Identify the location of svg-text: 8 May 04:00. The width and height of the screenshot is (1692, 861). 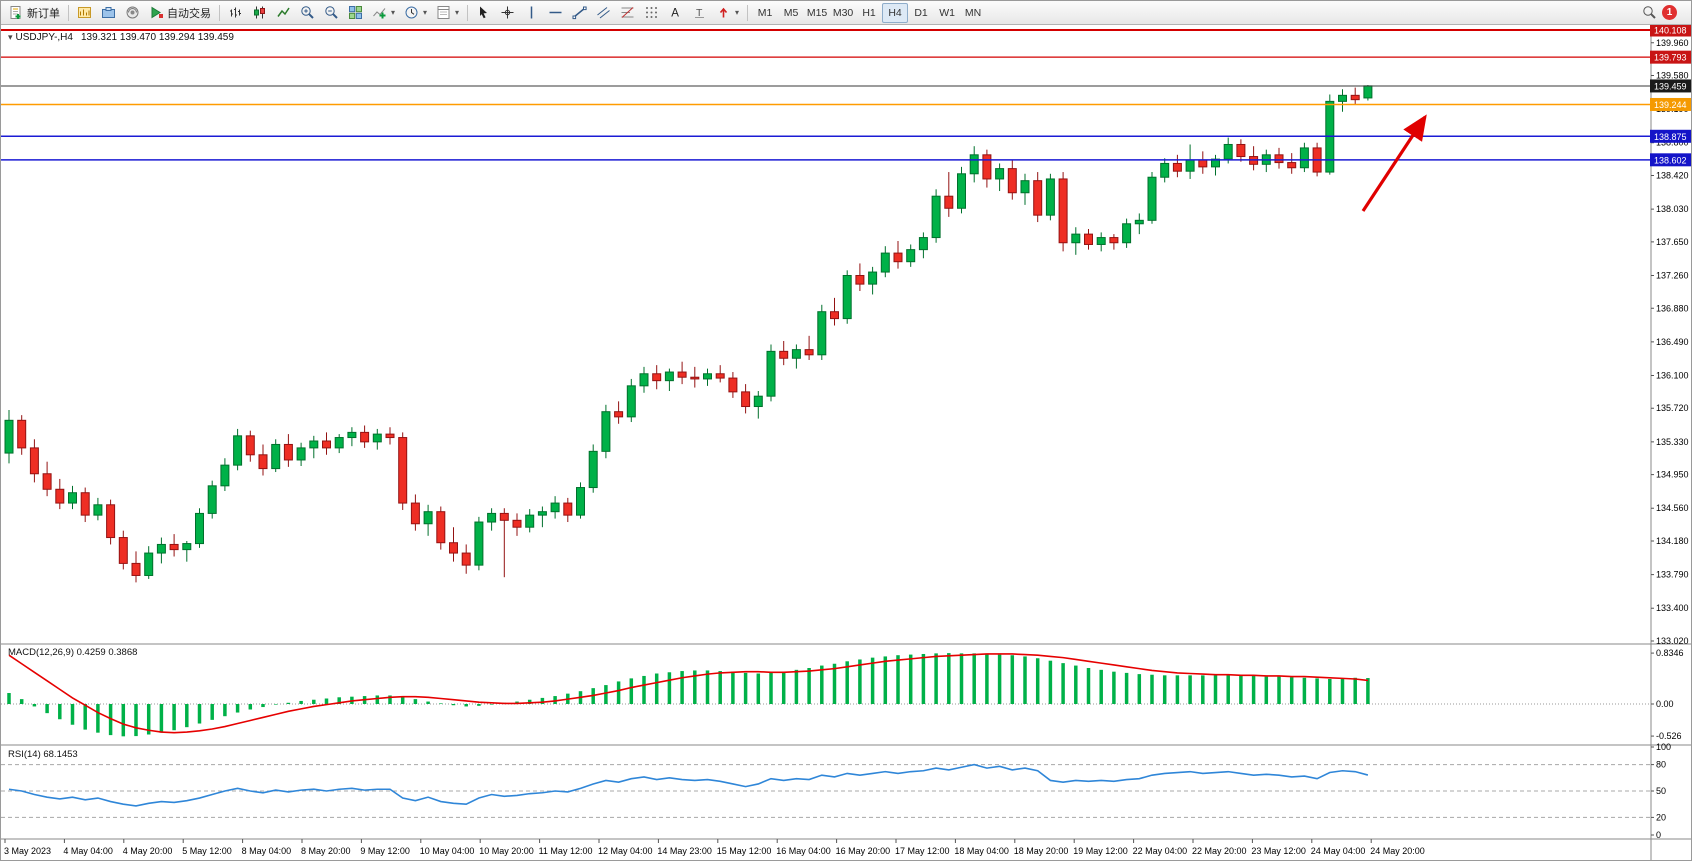
(267, 851).